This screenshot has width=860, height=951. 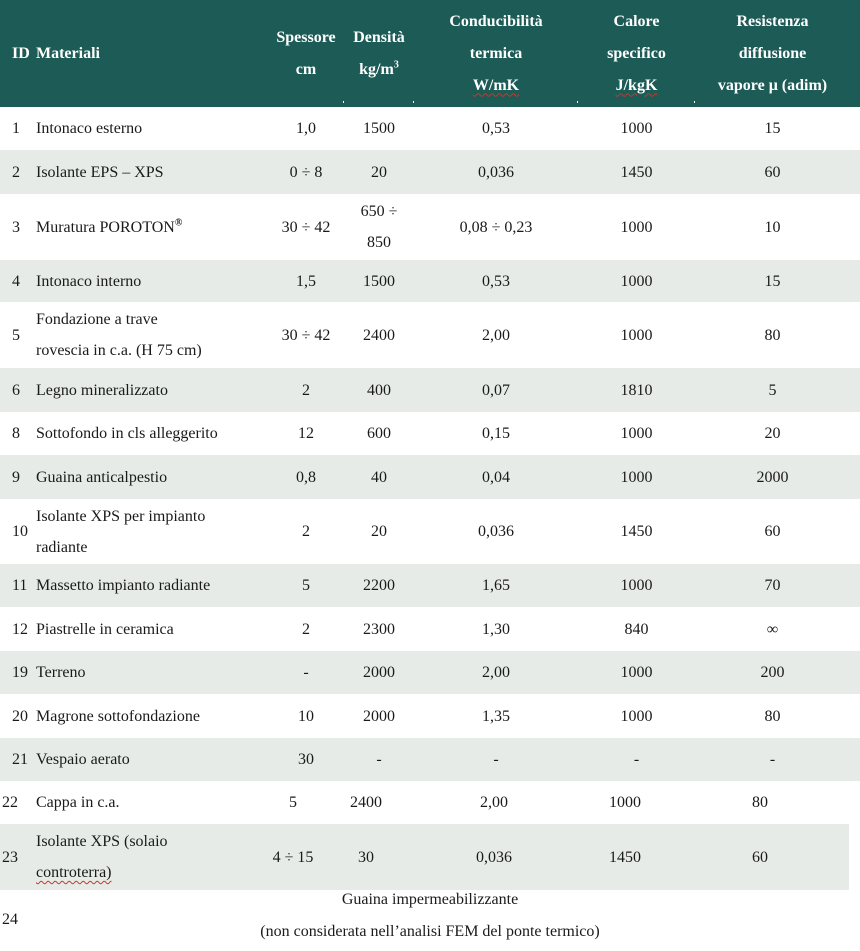 What do you see at coordinates (16, 281) in the screenshot?
I see `cell-value: 4` at bounding box center [16, 281].